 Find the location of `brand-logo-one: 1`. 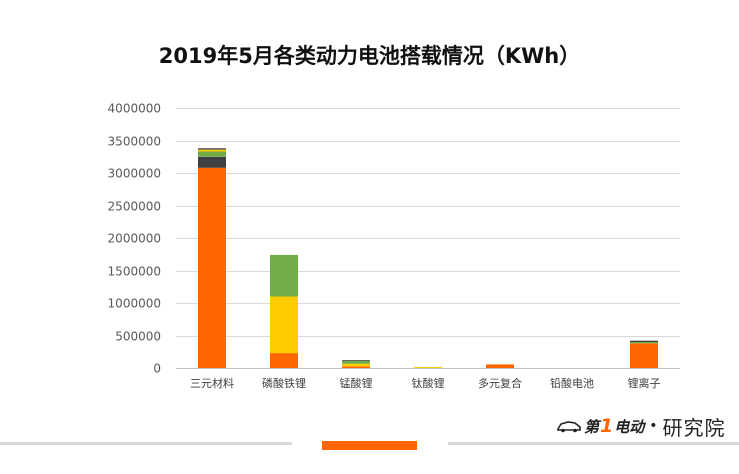

brand-logo-one: 1 is located at coordinates (607, 426).